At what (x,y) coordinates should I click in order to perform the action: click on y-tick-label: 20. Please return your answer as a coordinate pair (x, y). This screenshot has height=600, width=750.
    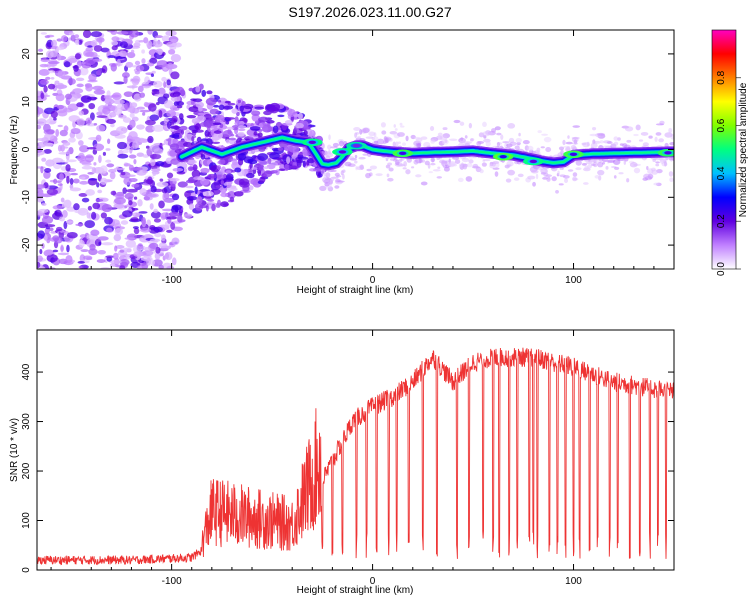
    Looking at the image, I should click on (26, 54).